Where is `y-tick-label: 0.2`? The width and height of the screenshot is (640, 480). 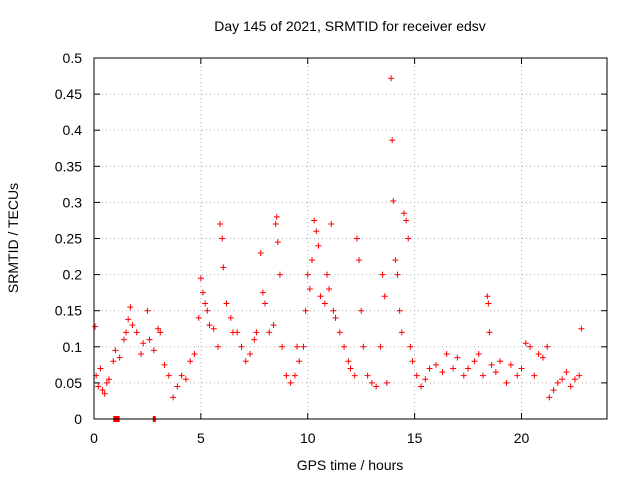
y-tick-label: 0.2 is located at coordinates (73, 275).